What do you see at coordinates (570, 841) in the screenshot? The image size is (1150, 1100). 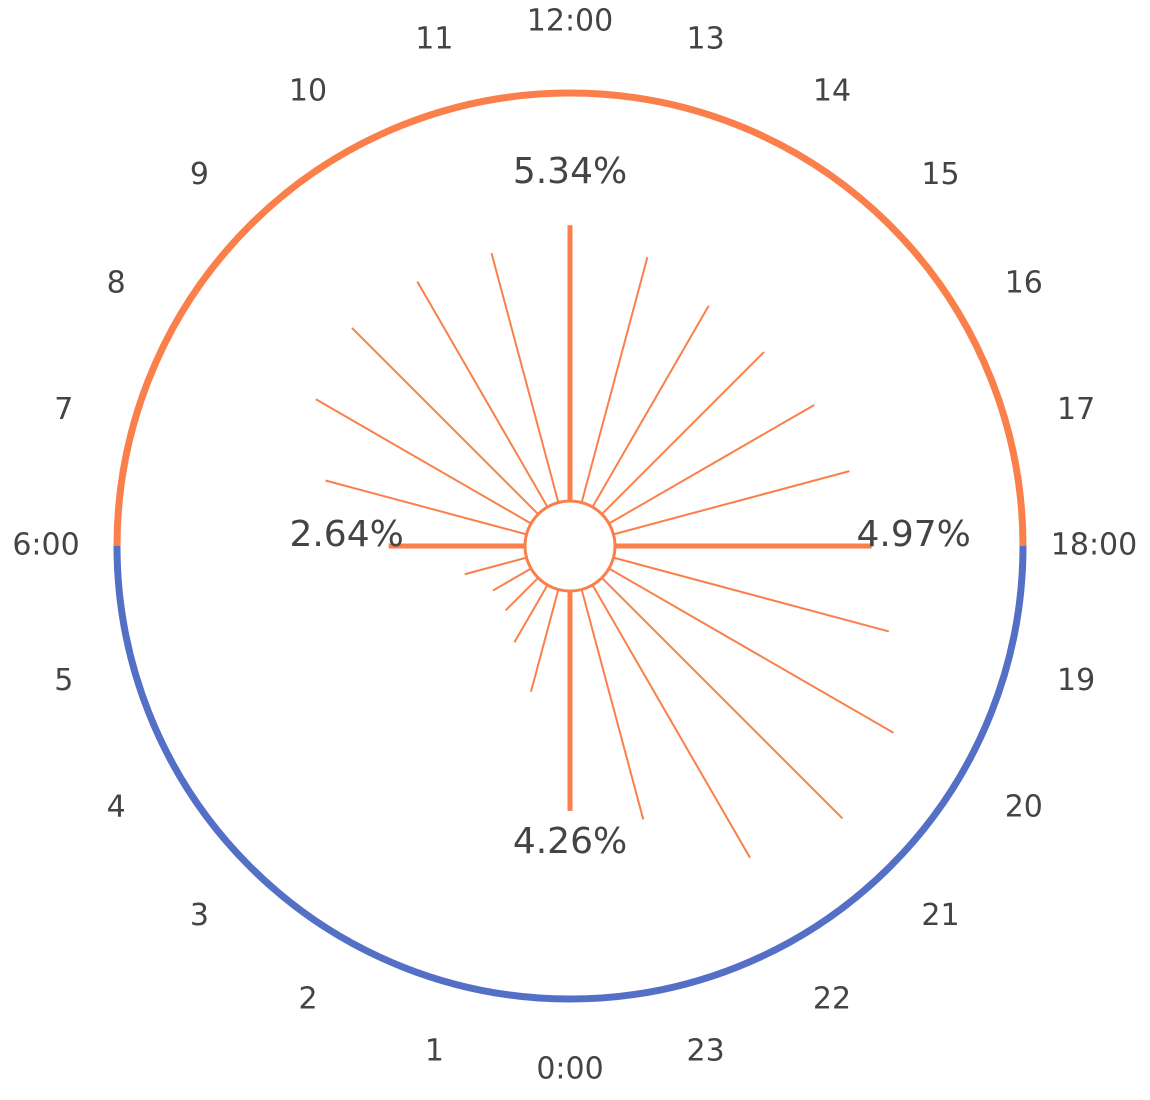 I see `value-label: 4.26%` at bounding box center [570, 841].